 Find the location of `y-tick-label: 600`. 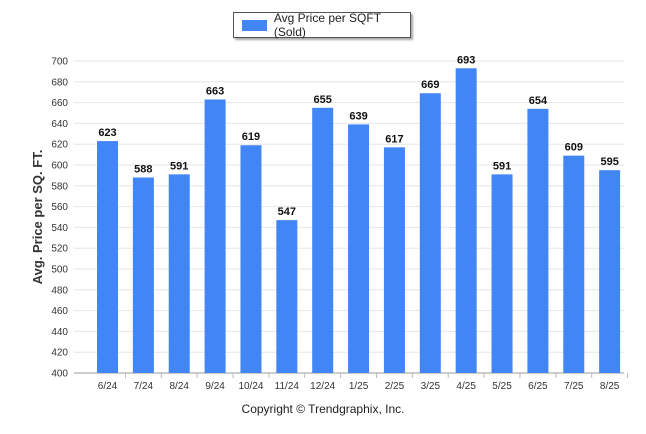

y-tick-label: 600 is located at coordinates (59, 166).